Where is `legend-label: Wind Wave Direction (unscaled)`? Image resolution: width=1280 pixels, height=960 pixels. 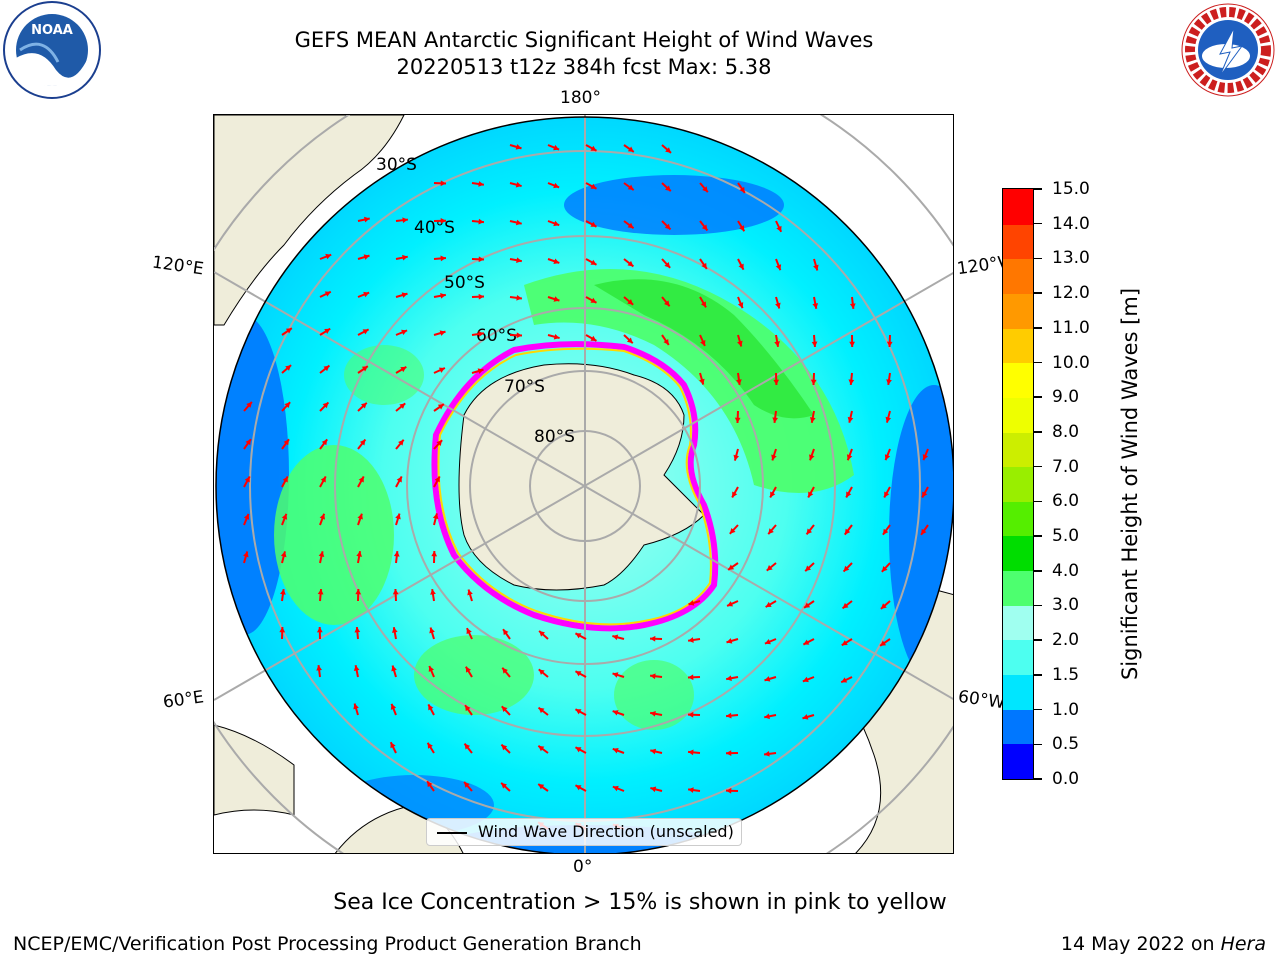 legend-label: Wind Wave Direction (unscaled) is located at coordinates (606, 831).